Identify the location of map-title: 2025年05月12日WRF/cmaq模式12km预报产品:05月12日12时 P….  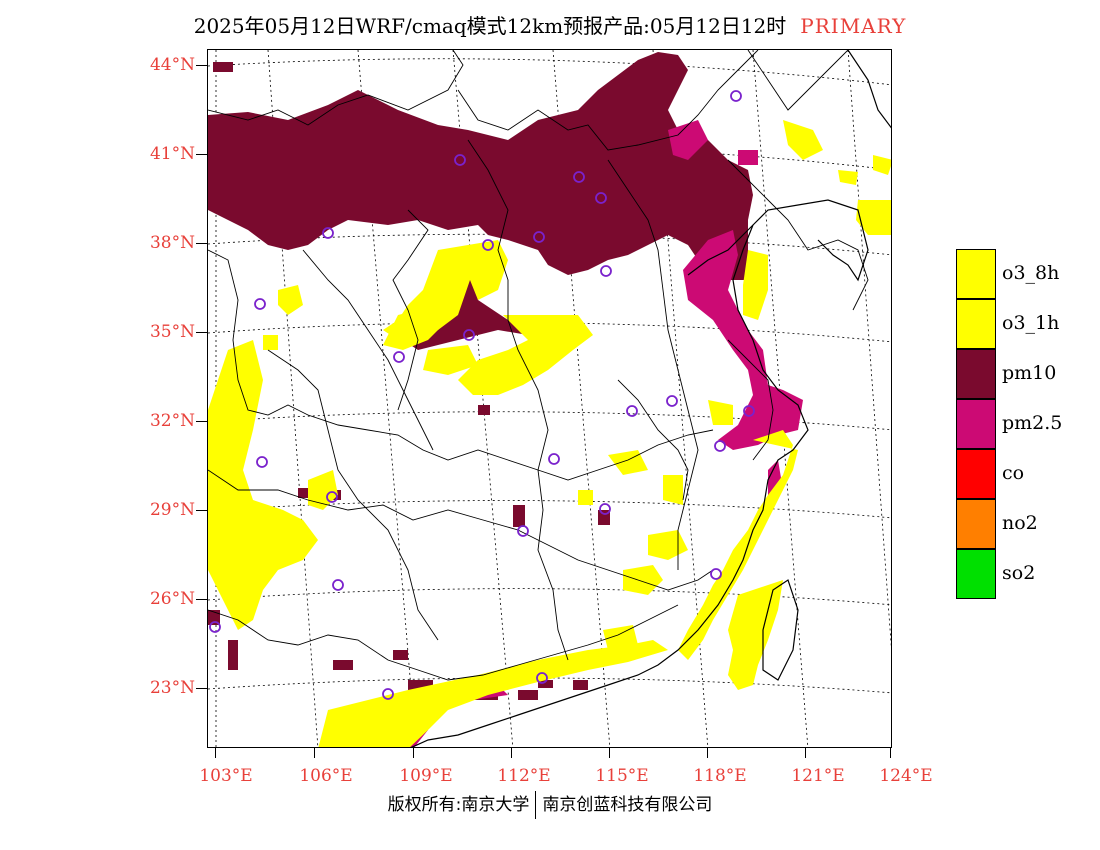
(550, 24).